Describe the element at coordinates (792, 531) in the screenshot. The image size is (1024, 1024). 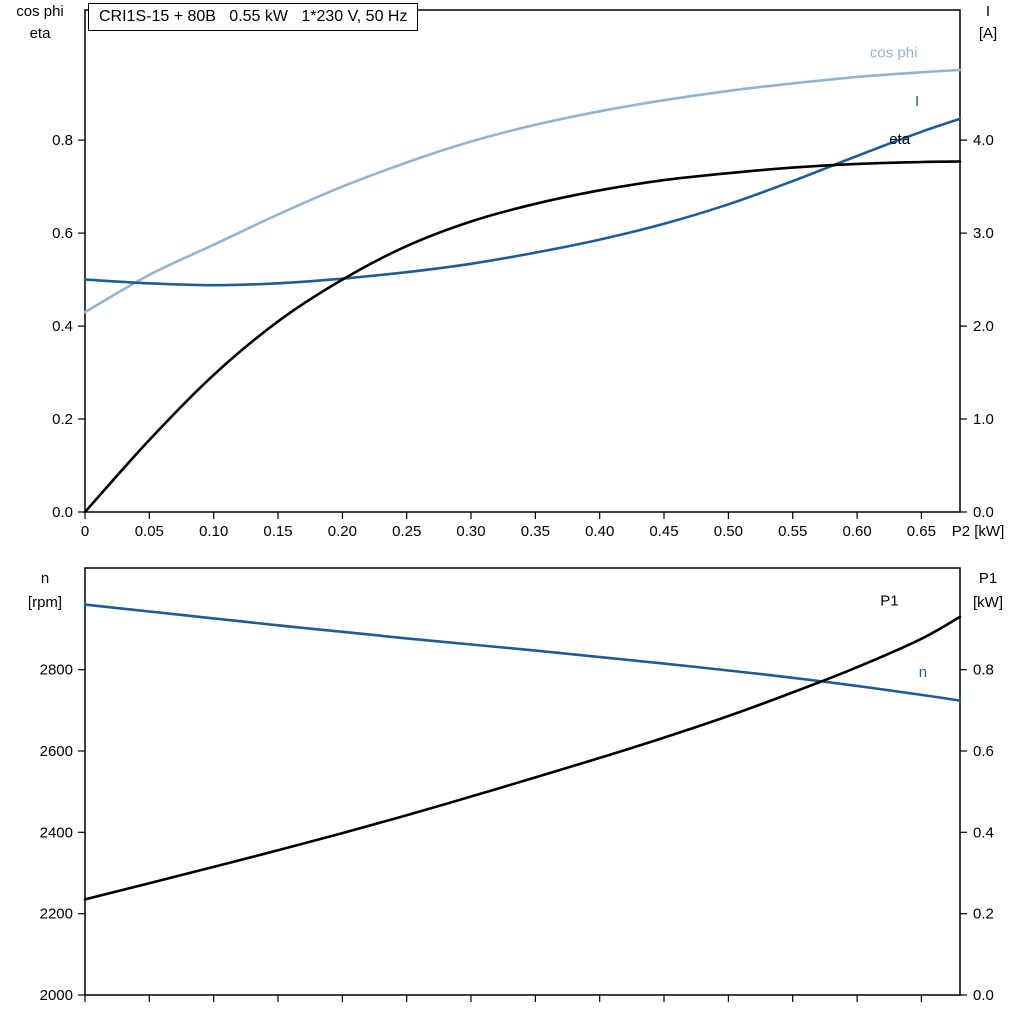
I see `x-tick-label-top: 0.55` at that location.